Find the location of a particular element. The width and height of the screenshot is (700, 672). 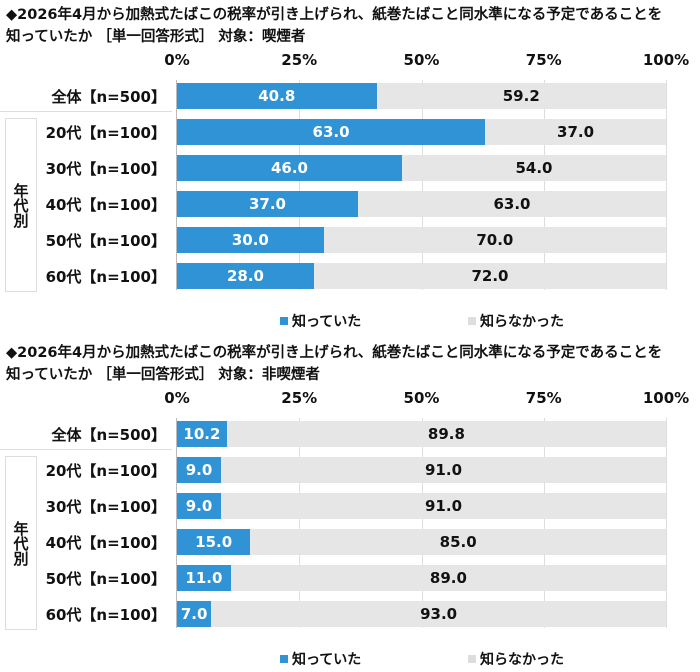

data-label: 70.0 is located at coordinates (495, 240).